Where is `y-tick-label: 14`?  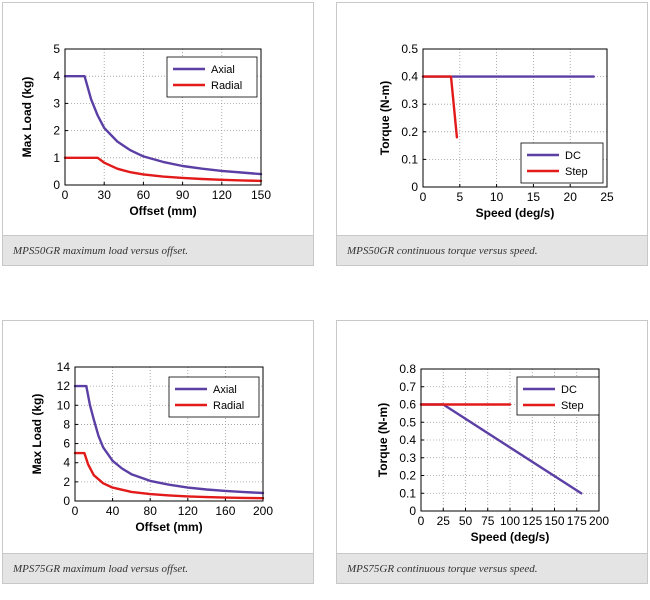
y-tick-label: 14 is located at coordinates (64, 367).